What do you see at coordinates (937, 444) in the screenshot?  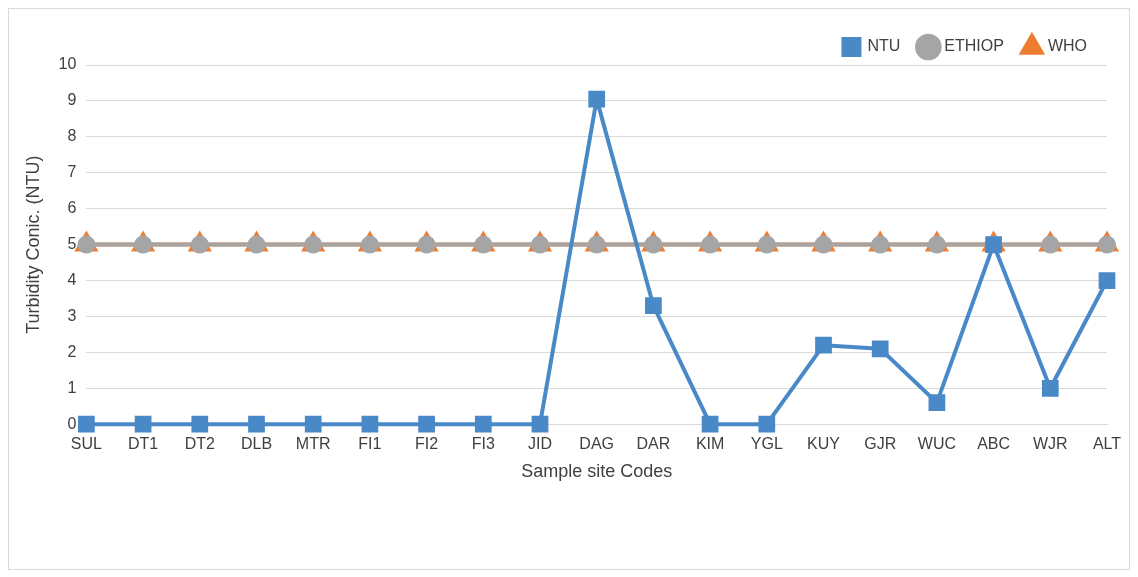 I see `x-tick-label: WUC` at bounding box center [937, 444].